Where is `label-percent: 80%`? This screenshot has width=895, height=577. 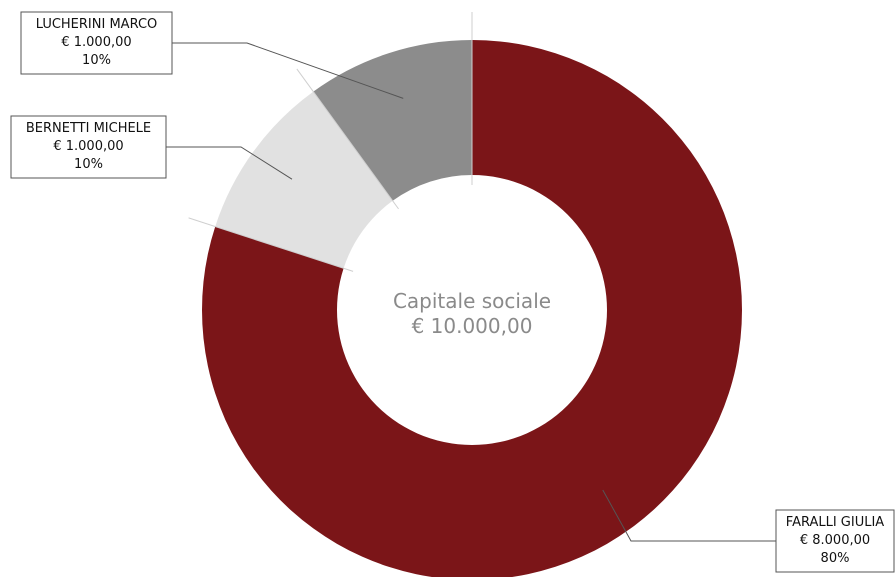
label-percent: 80% is located at coordinates (835, 558).